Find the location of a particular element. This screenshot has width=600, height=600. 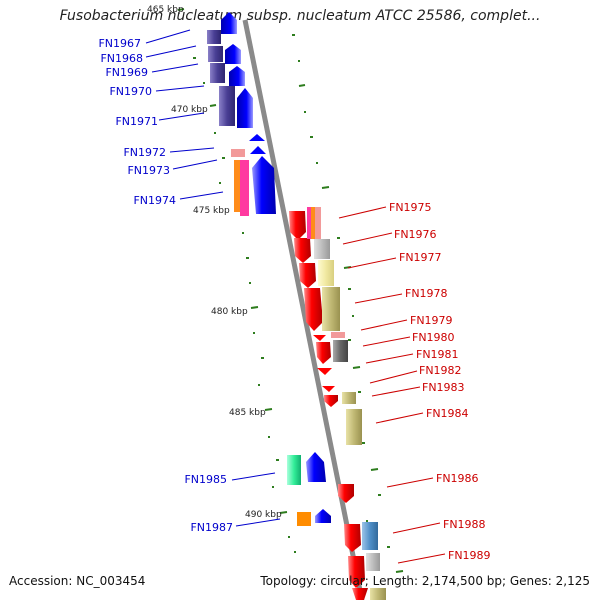

gene-label-fn1967: FN1967 is located at coordinates (119, 43).